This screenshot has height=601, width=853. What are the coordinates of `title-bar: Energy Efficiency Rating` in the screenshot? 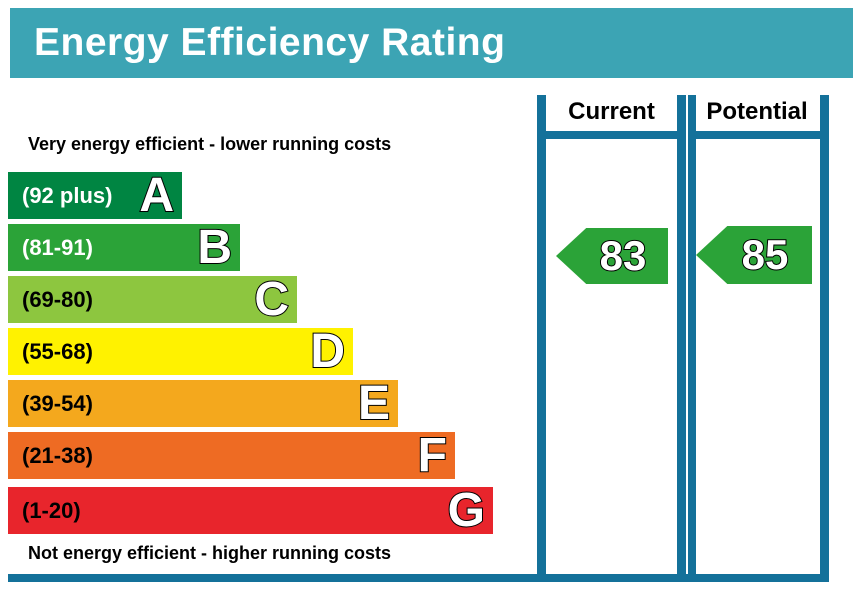 It's located at (431, 43).